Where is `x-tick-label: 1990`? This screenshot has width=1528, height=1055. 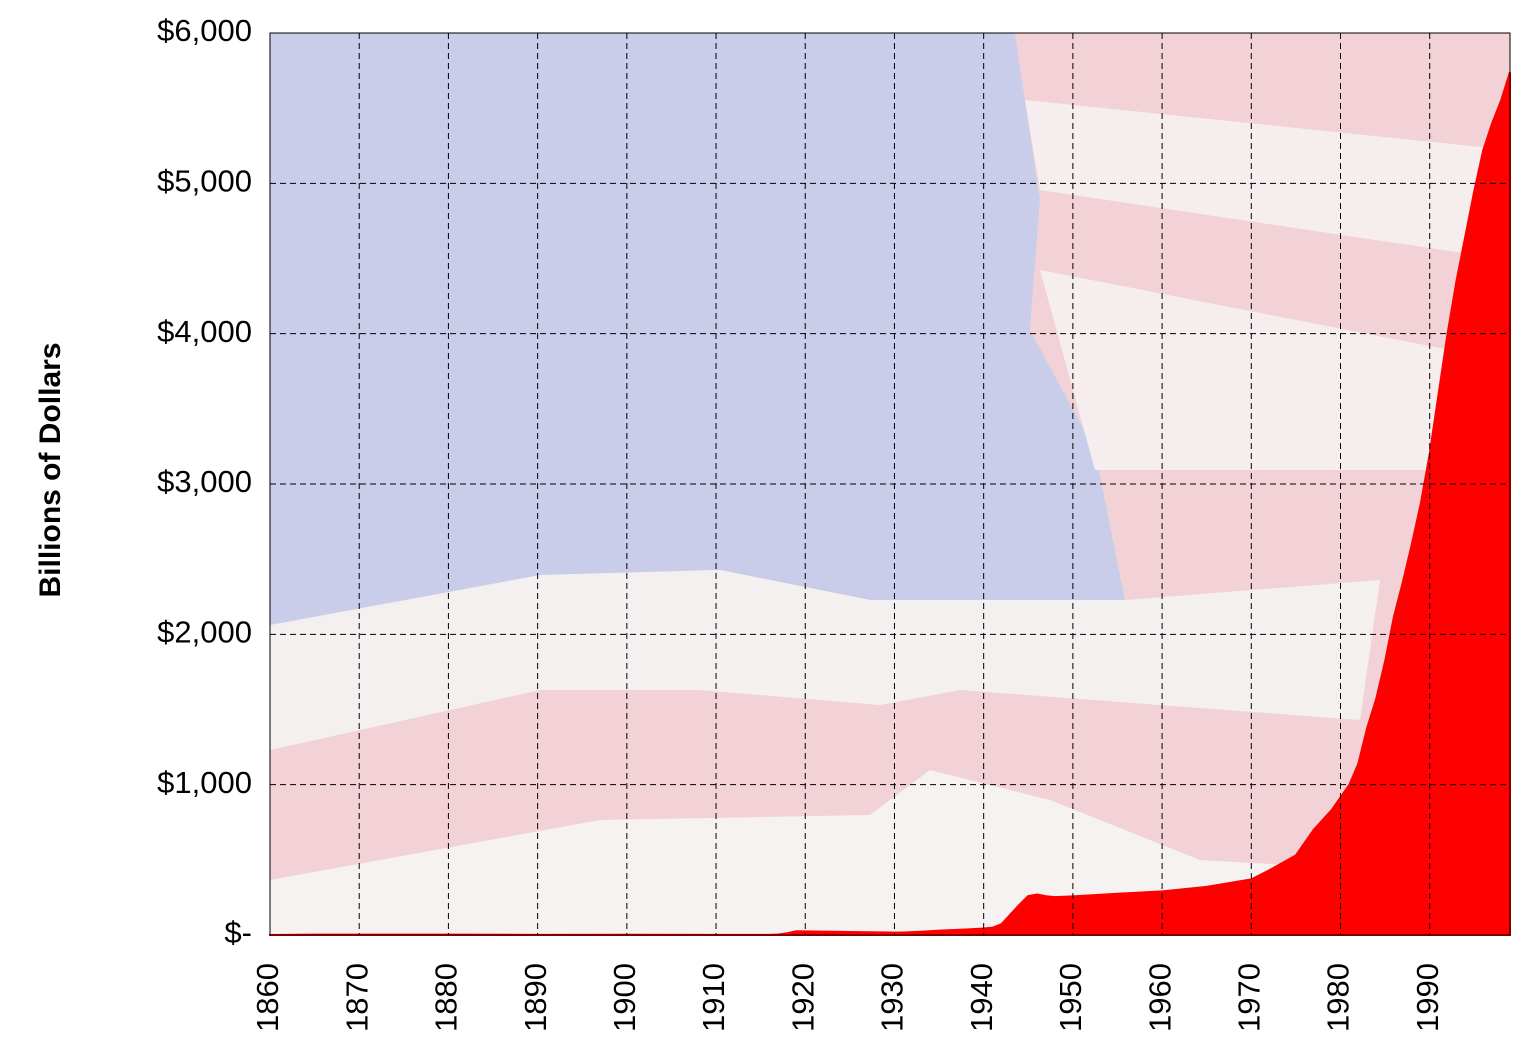 x-tick-label: 1990 is located at coordinates (1427, 997).